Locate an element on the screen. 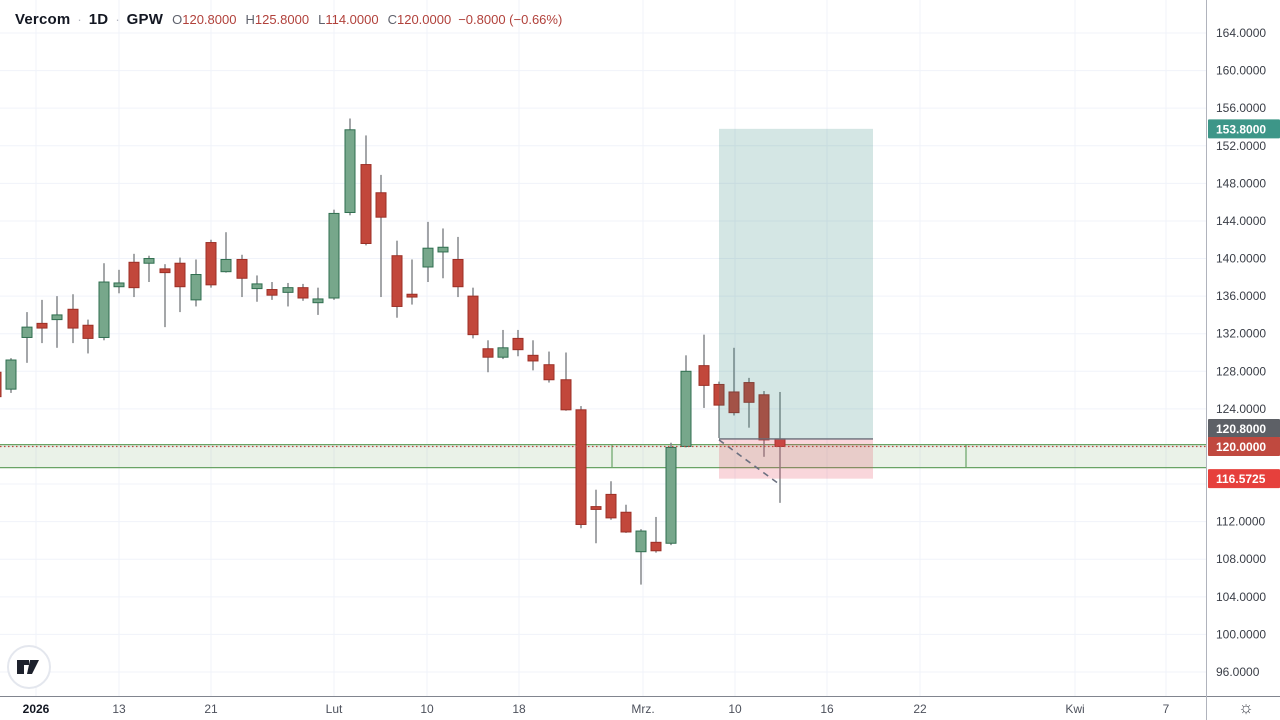 This screenshot has width=1280, height=720. timezone-settings-gear-icon: ☼ is located at coordinates (1246, 707).